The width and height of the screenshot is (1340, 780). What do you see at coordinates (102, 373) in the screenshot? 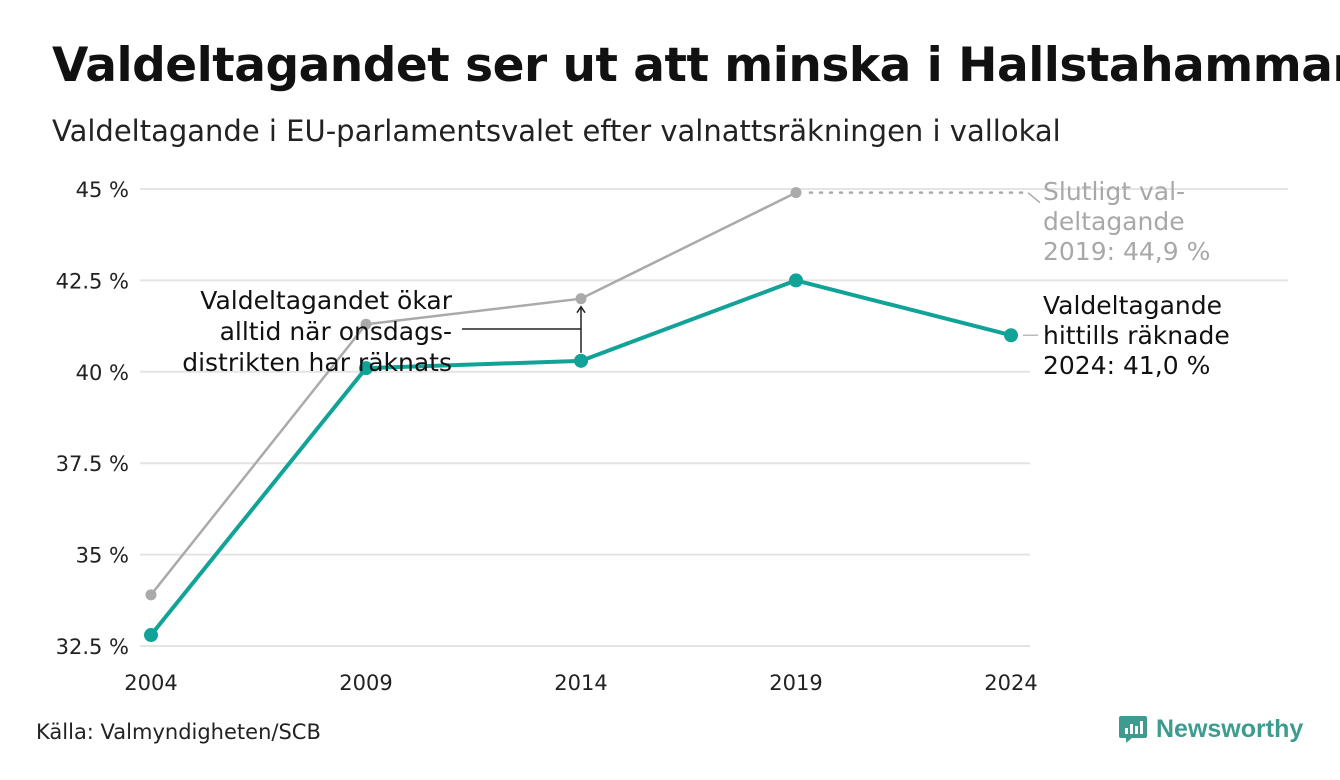
I see `y-tick-label: 40 %` at bounding box center [102, 373].